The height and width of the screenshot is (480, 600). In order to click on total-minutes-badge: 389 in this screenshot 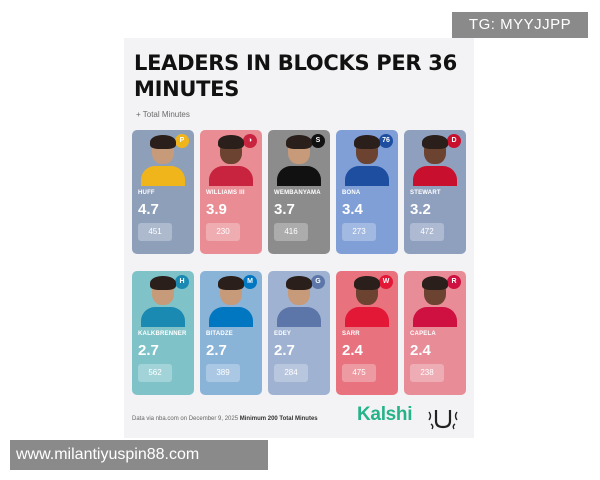, I will do `click(223, 373)`.